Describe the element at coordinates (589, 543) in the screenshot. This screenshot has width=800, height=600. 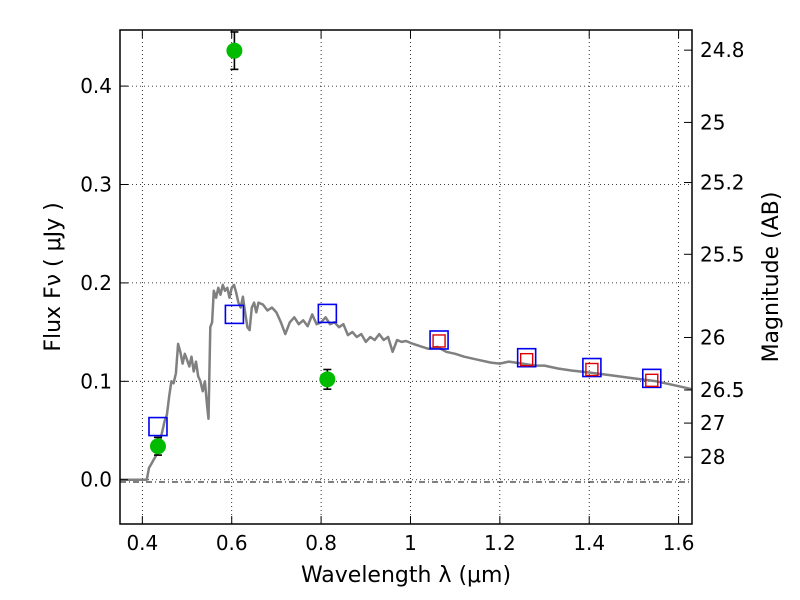
I see `x-tick-label: 1.4` at that location.